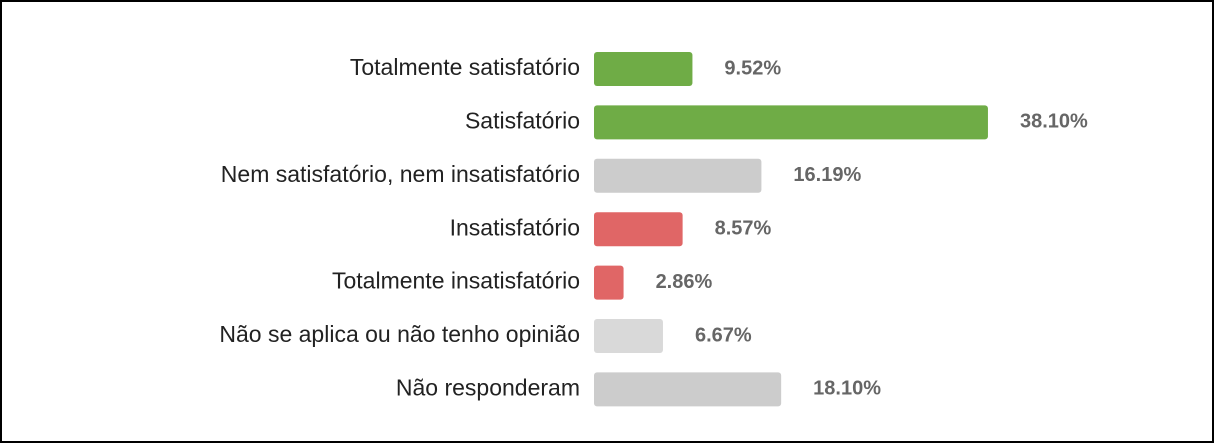 The width and height of the screenshot is (1215, 445). I want to click on value-label: 38.10%, so click(1054, 122).